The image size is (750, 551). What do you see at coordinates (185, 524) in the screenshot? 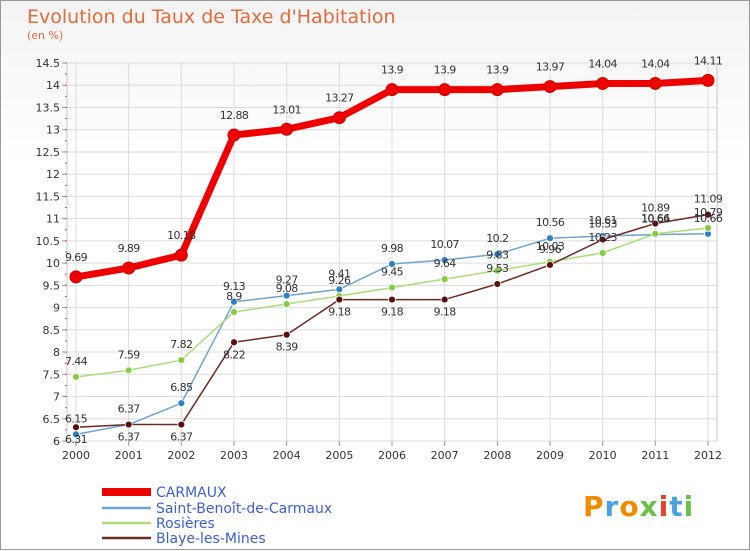
I see `legend-label: Rosières` at bounding box center [185, 524].